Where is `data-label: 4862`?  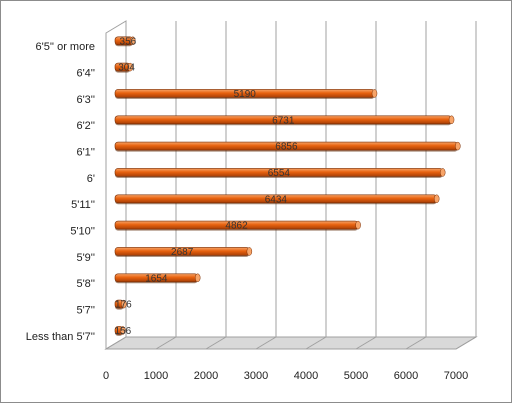
data-label: 4862 is located at coordinates (236, 226).